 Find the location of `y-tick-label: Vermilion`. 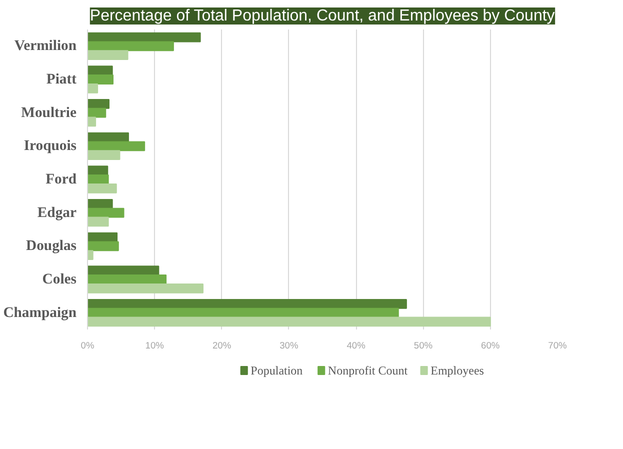

y-tick-label: Vermilion is located at coordinates (45, 46).